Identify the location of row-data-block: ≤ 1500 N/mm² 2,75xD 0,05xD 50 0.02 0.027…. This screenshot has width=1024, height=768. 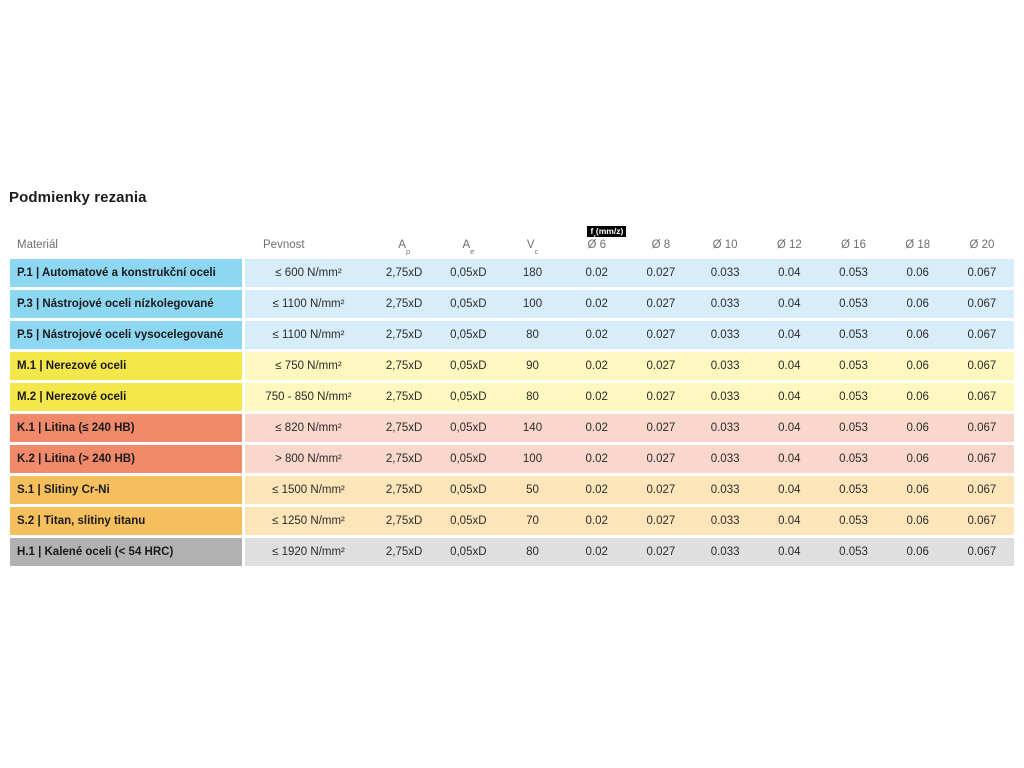
(629, 490).